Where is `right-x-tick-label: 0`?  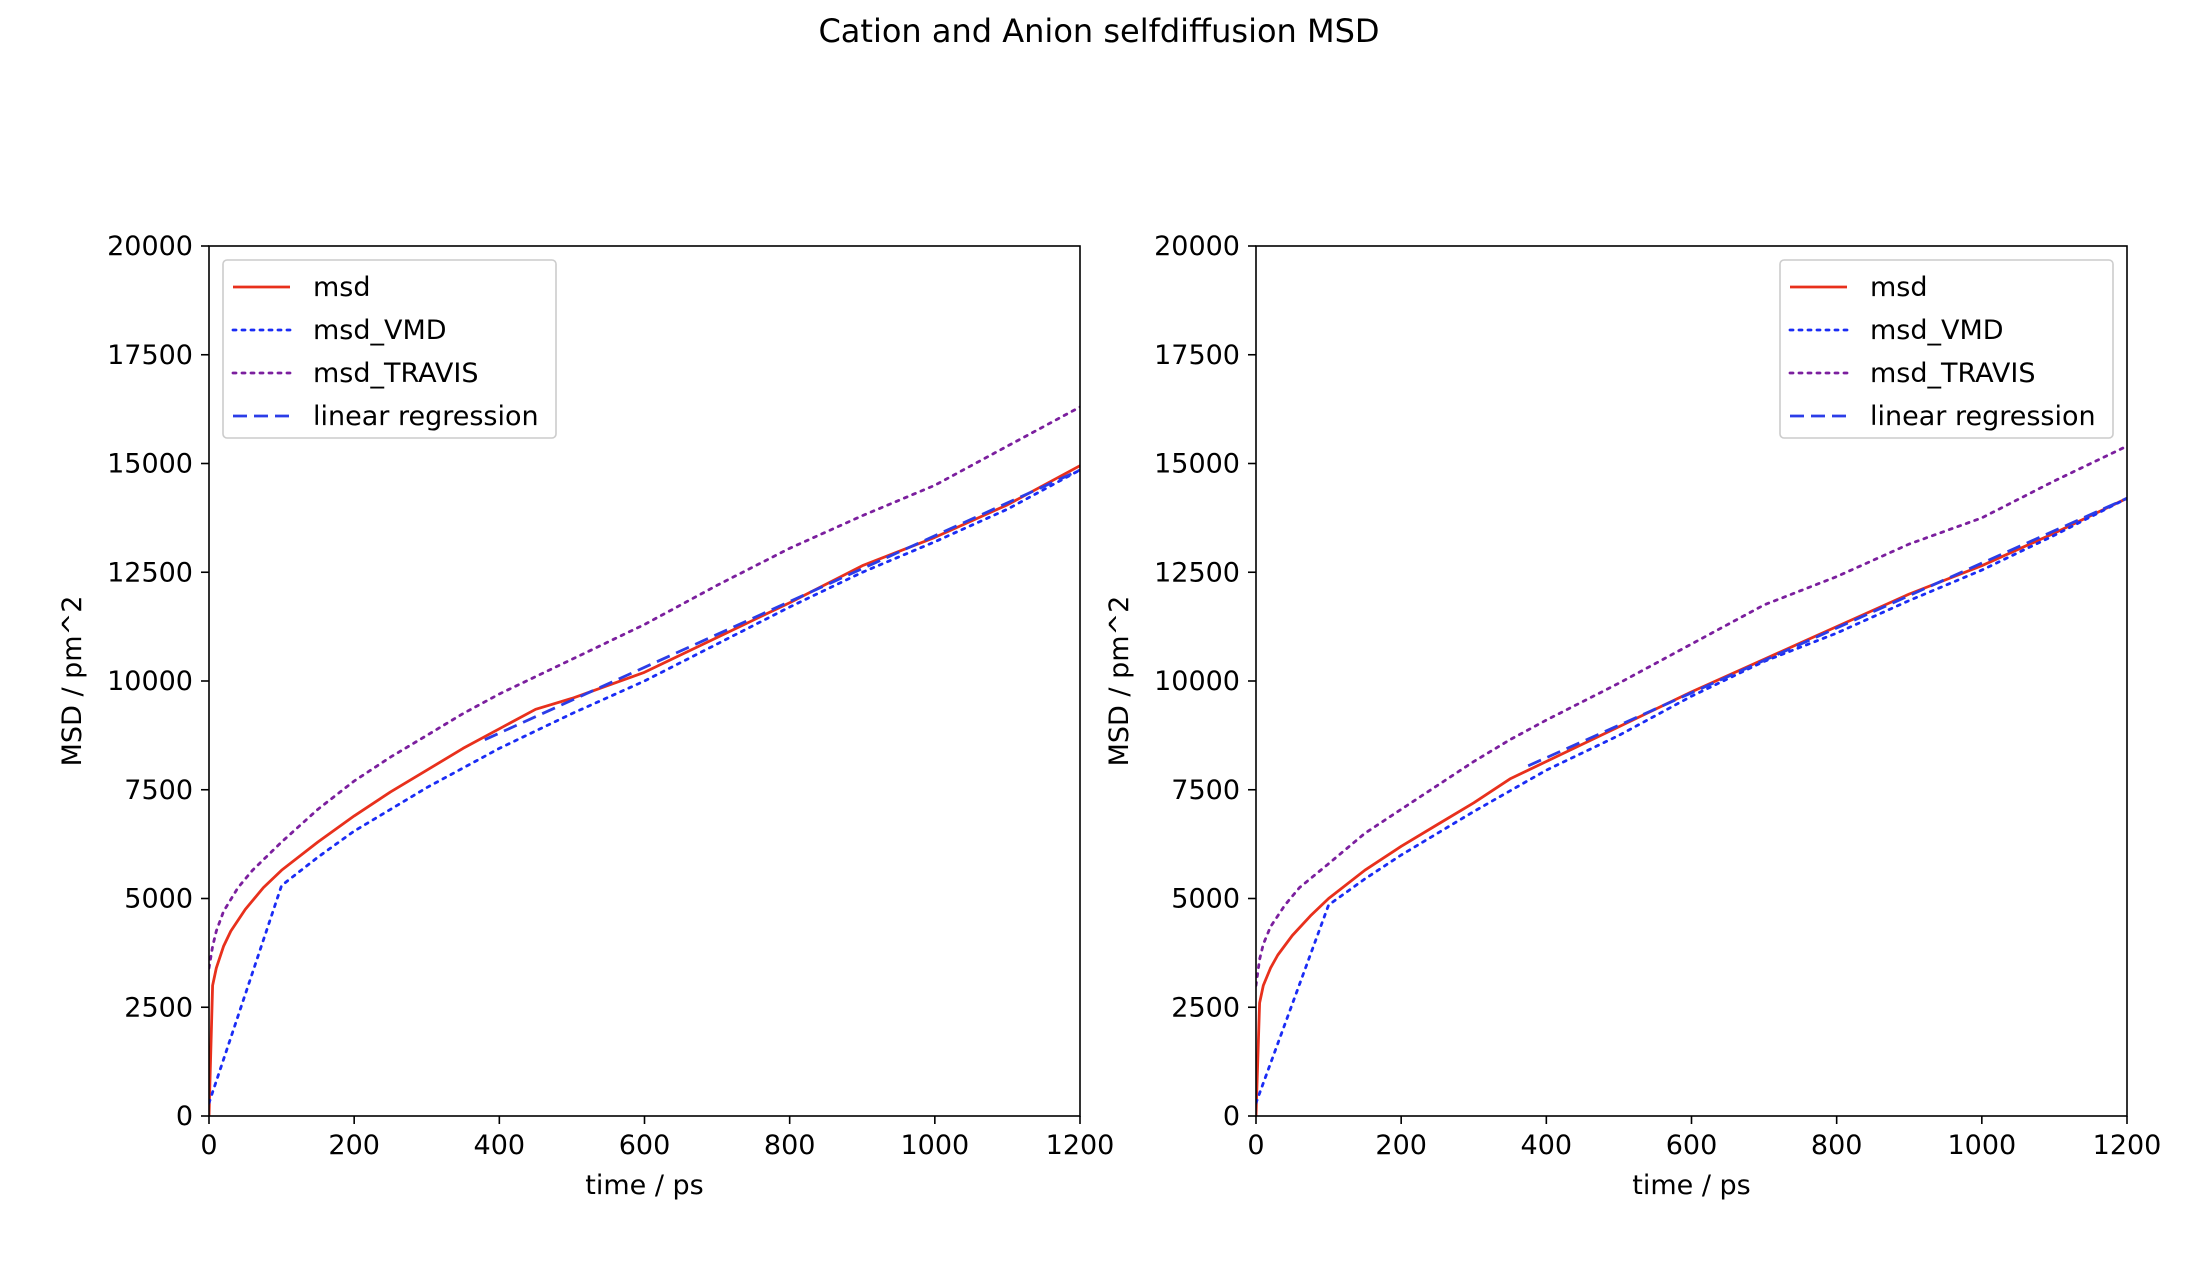
right-x-tick-label: 0 is located at coordinates (1255, 1145).